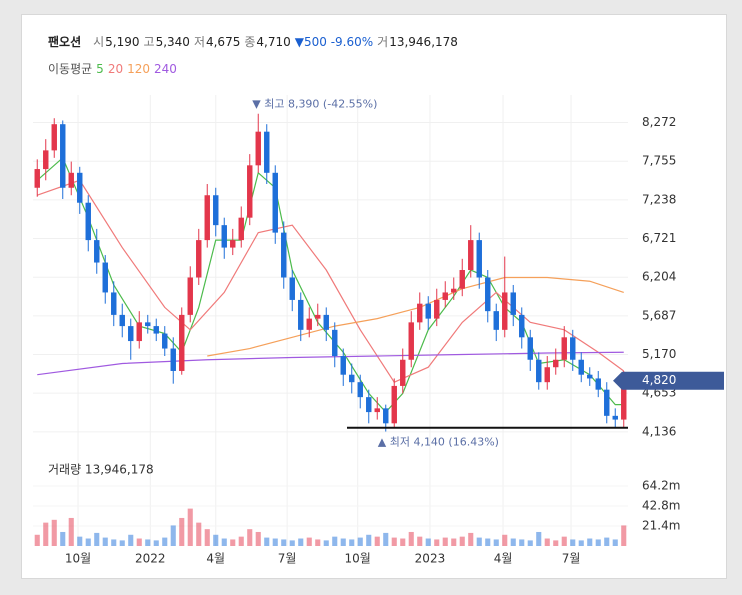 The width and height of the screenshot is (742, 595). I want to click on y-tick-label: 5,687, so click(659, 315).